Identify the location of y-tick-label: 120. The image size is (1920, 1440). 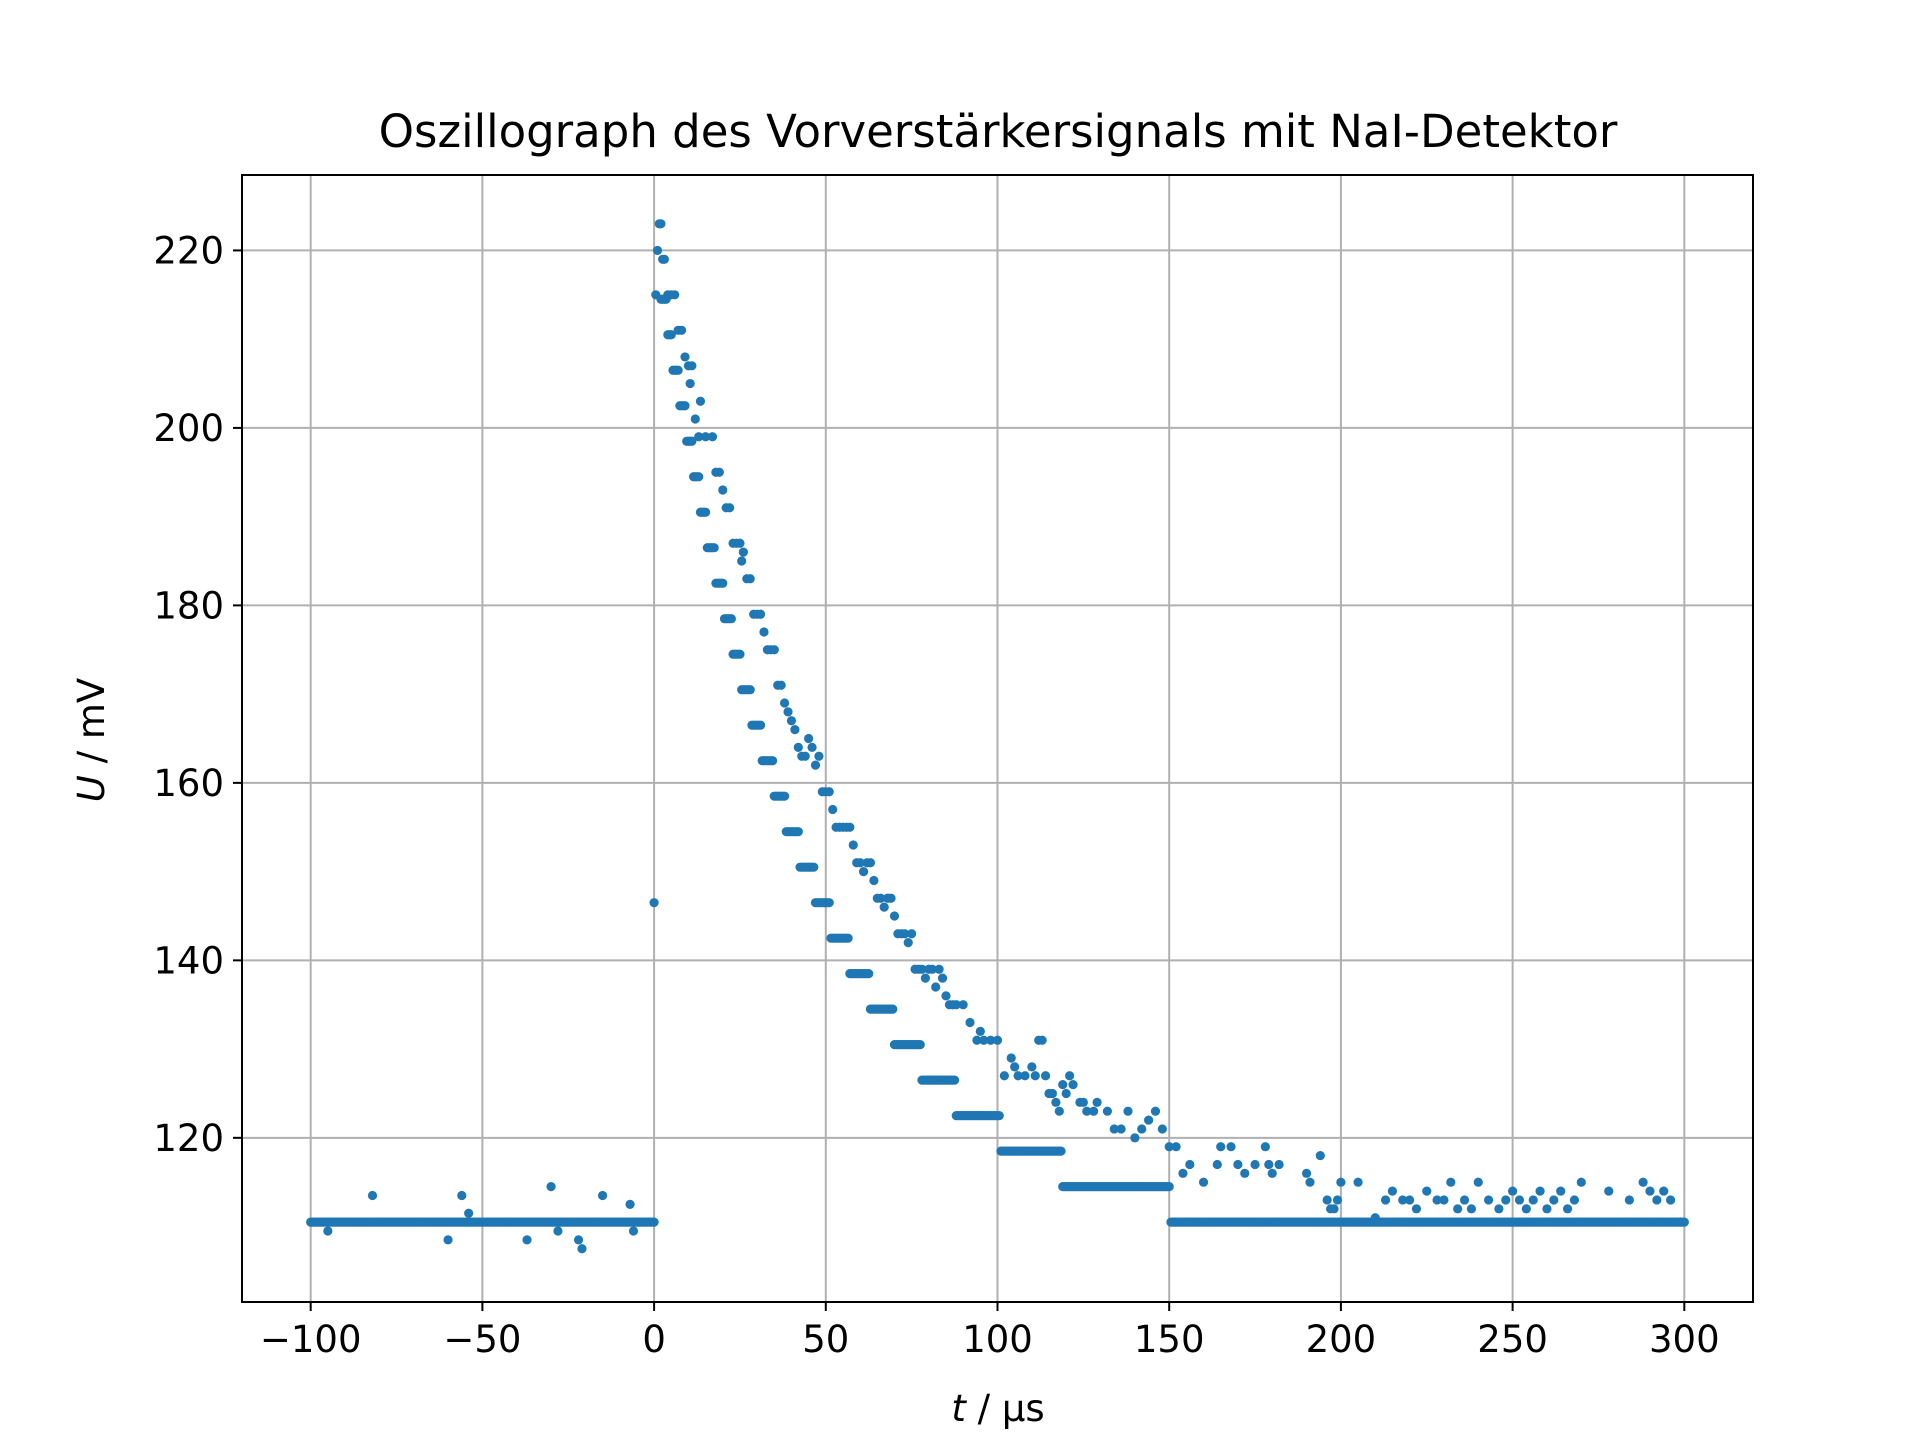
(188, 1138).